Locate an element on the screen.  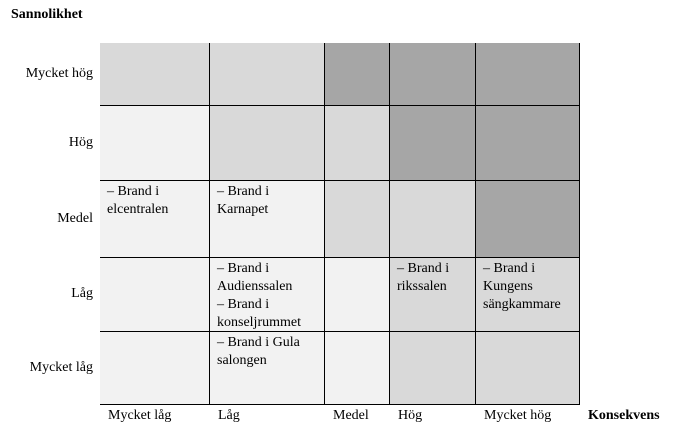
column-label: Låg is located at coordinates (229, 415).